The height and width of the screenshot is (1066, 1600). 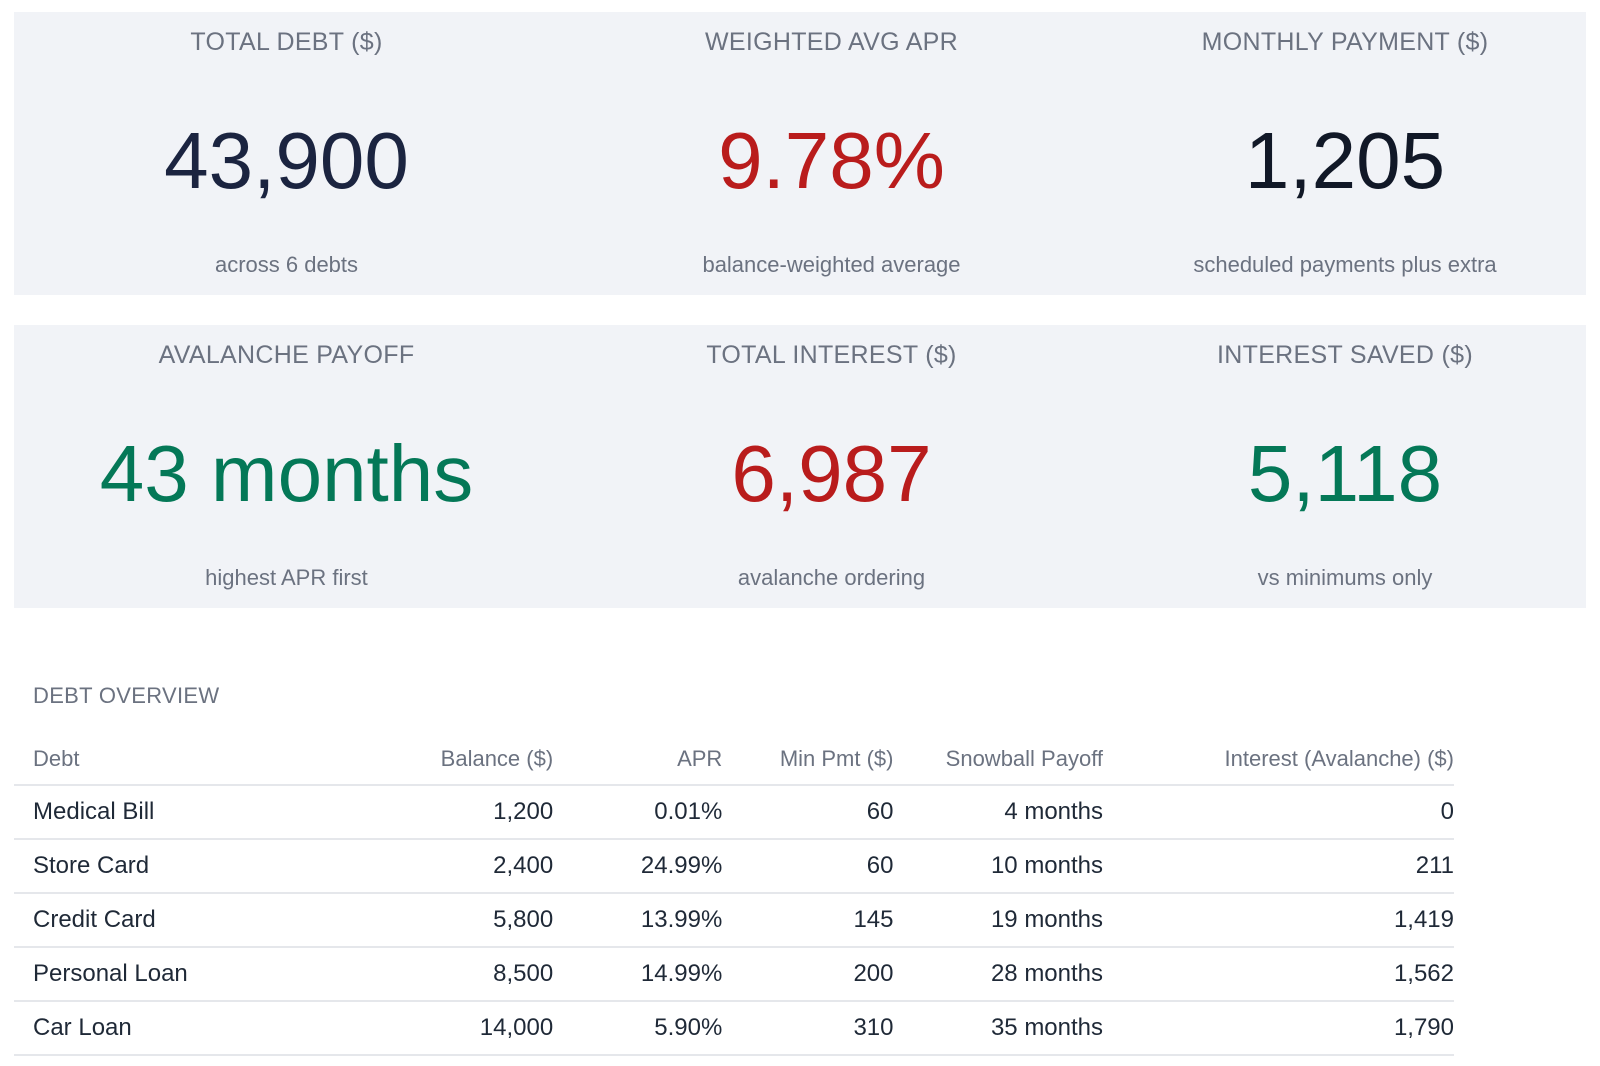 I want to click on cell-interest: 1,419, so click(x=1278, y=920).